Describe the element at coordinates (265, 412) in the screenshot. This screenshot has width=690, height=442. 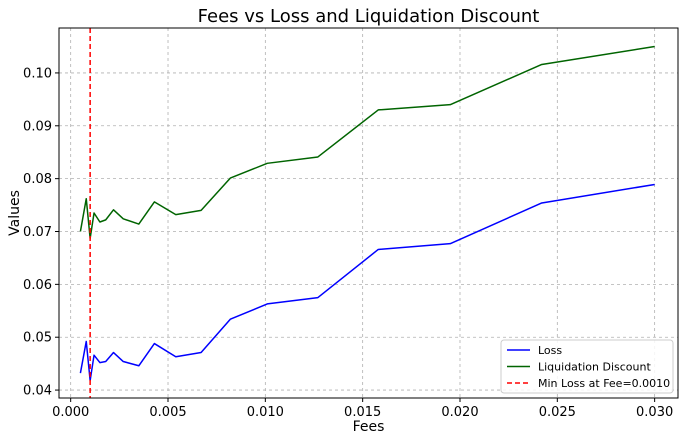
I see `x-tick-label: 0.010` at that location.